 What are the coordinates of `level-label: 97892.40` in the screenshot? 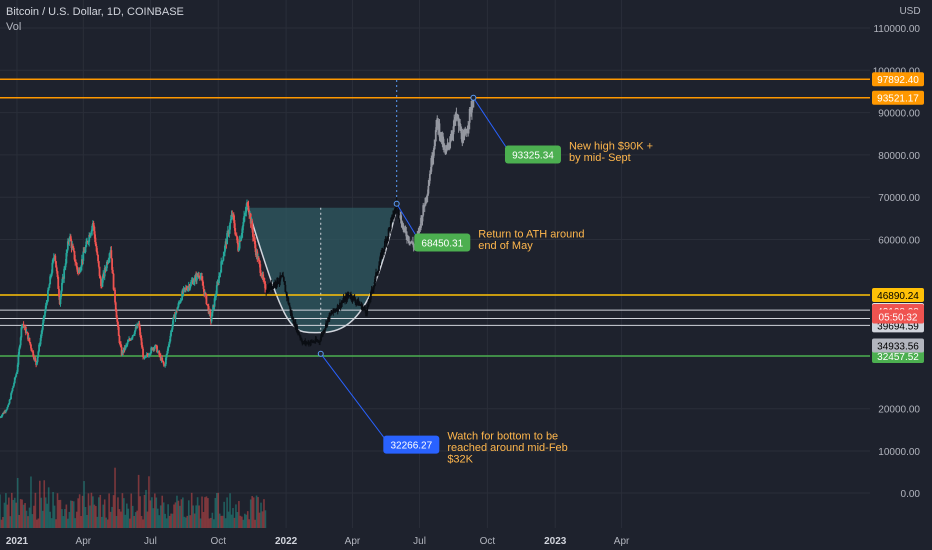 It's located at (898, 80).